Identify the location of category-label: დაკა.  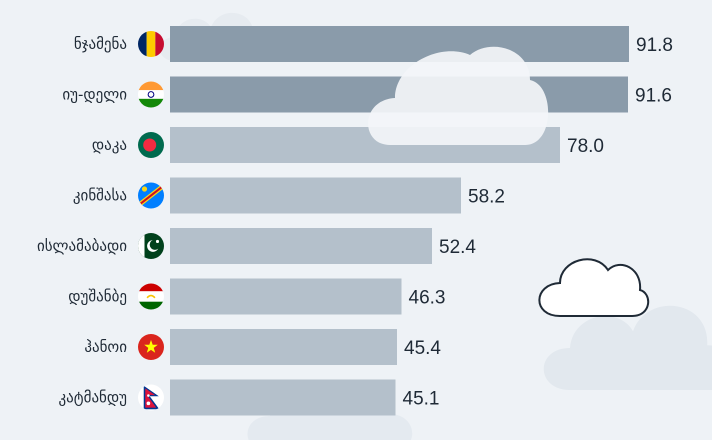
(109, 145).